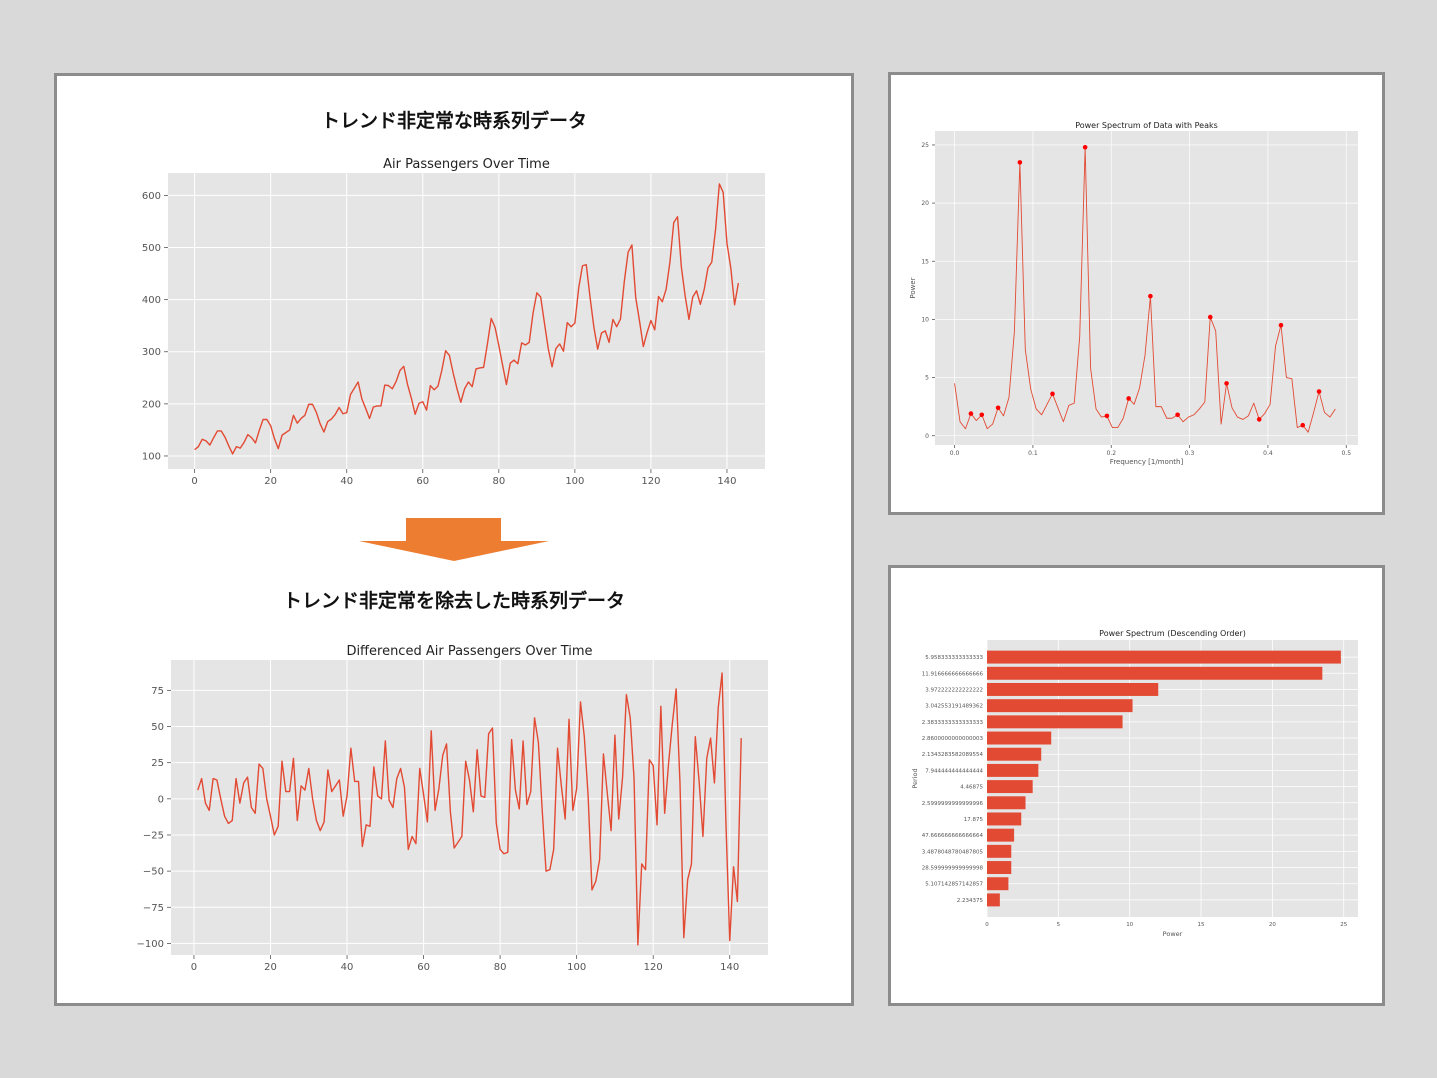 The image size is (1437, 1078). I want to click on y-tick-label: 5.107142857142857, so click(954, 885).